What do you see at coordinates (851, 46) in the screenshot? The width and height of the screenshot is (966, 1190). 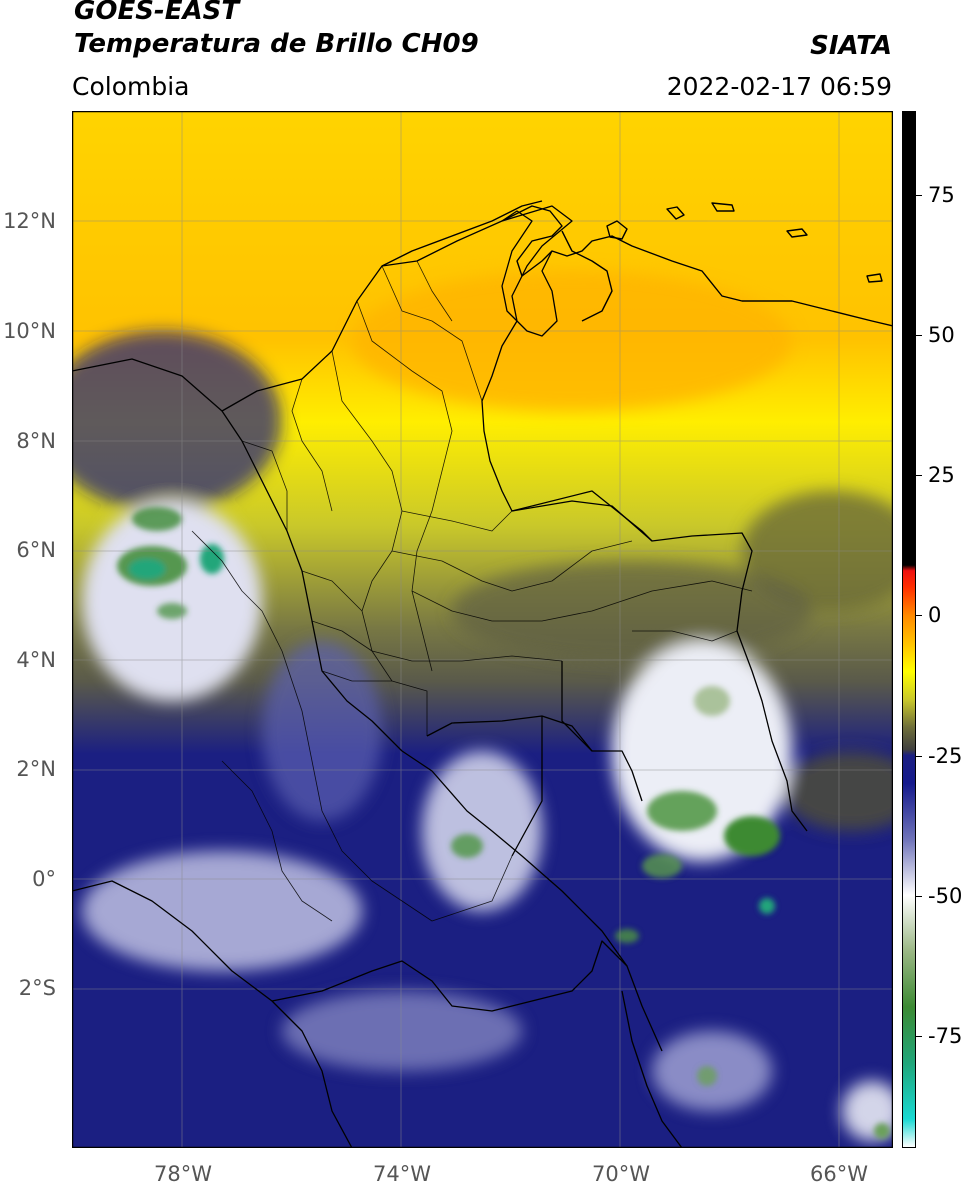 I see `agency-label: SIATA` at bounding box center [851, 46].